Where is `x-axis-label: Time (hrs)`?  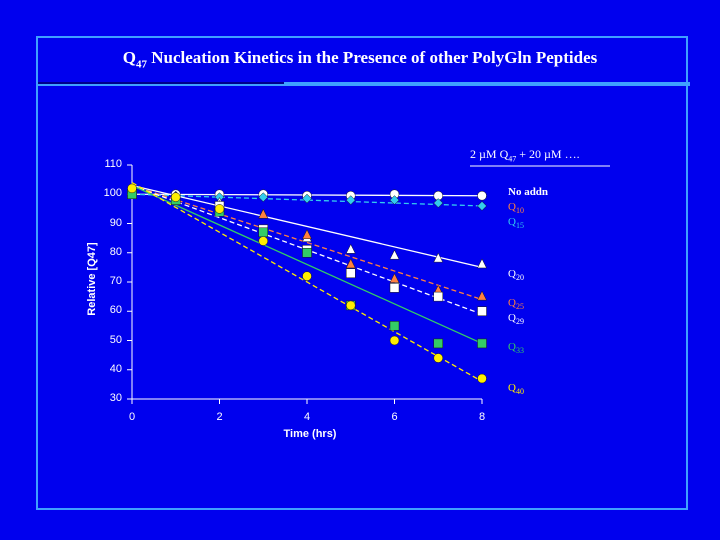 x-axis-label: Time (hrs) is located at coordinates (310, 434).